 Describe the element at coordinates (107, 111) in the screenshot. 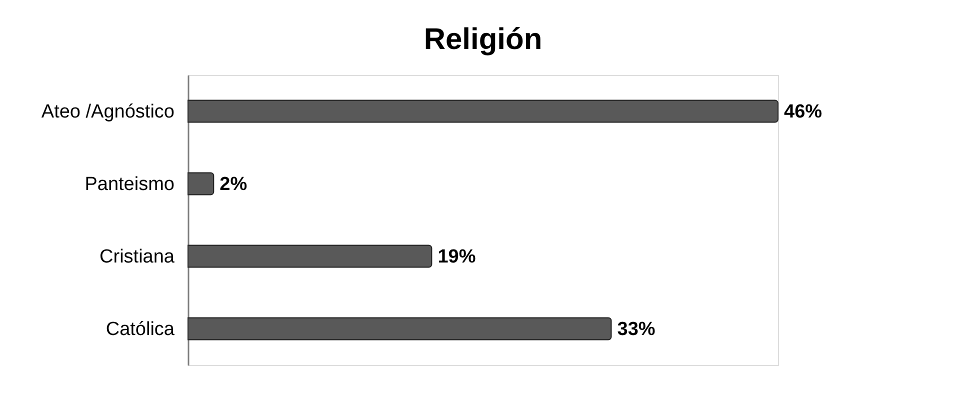

I see `y-tick-label: Ateo /Agnóstico` at that location.